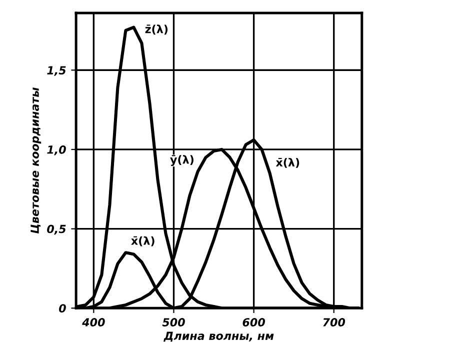  Describe the element at coordinates (93, 322) in the screenshot. I see `x-tick-label: 400` at that location.